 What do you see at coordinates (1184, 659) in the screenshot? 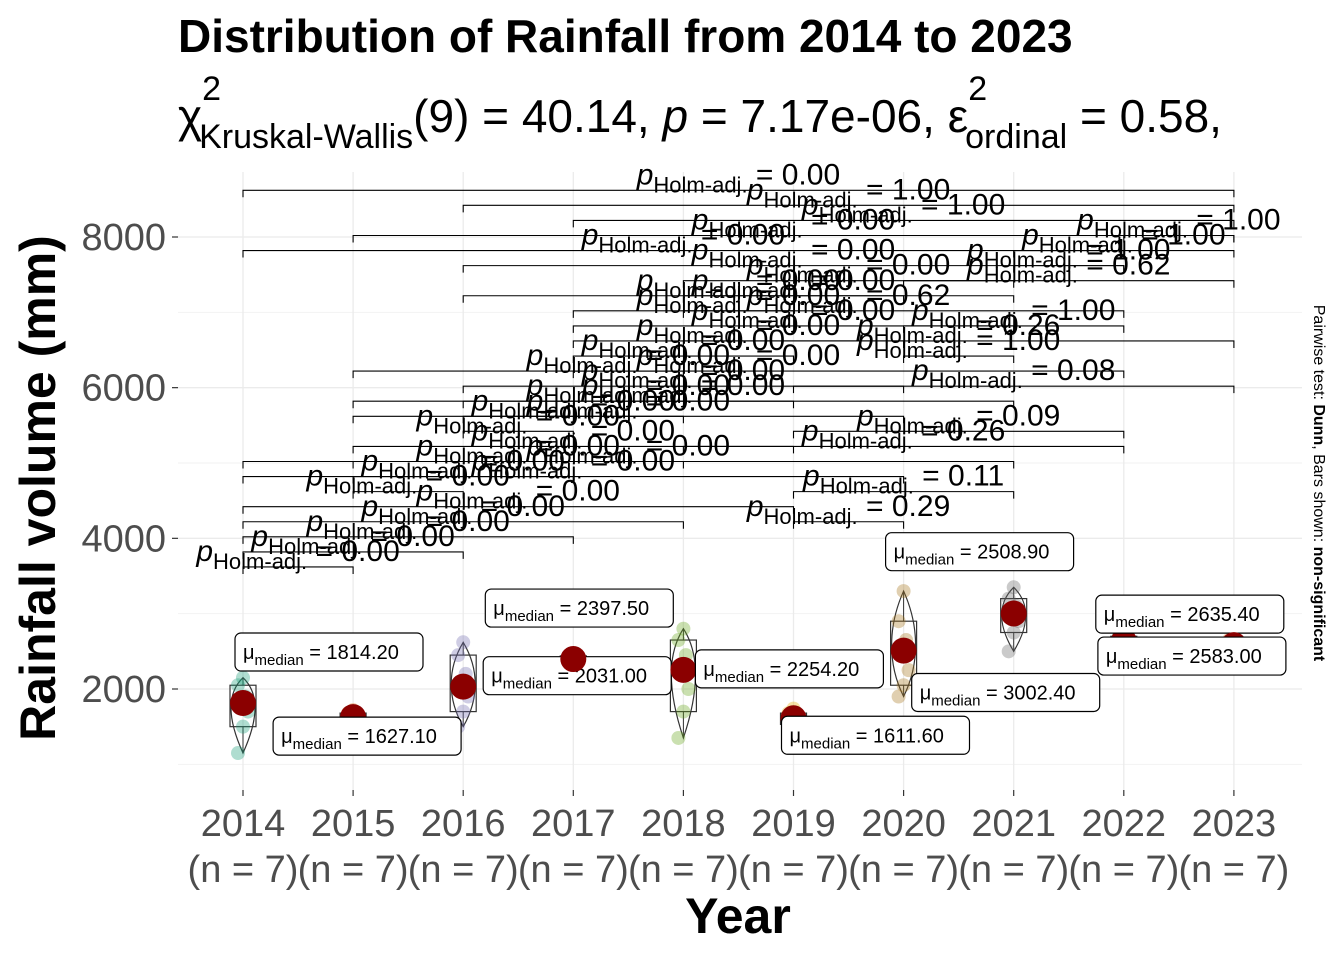
I see `median-label-text: μmedian = 2583.00` at bounding box center [1184, 659].